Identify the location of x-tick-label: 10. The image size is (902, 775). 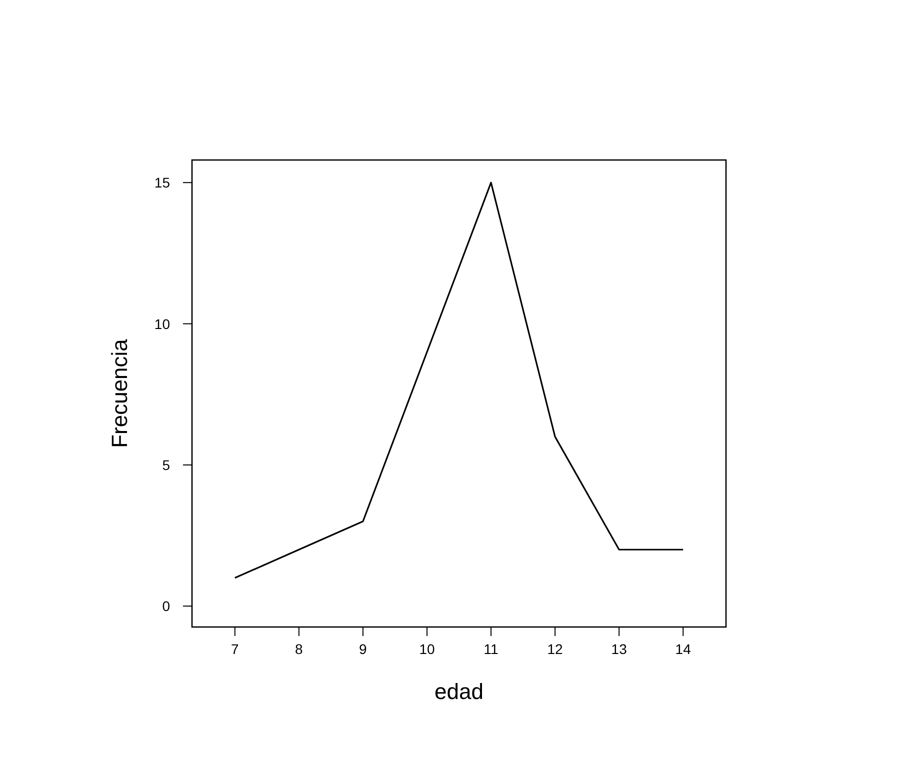
(427, 649).